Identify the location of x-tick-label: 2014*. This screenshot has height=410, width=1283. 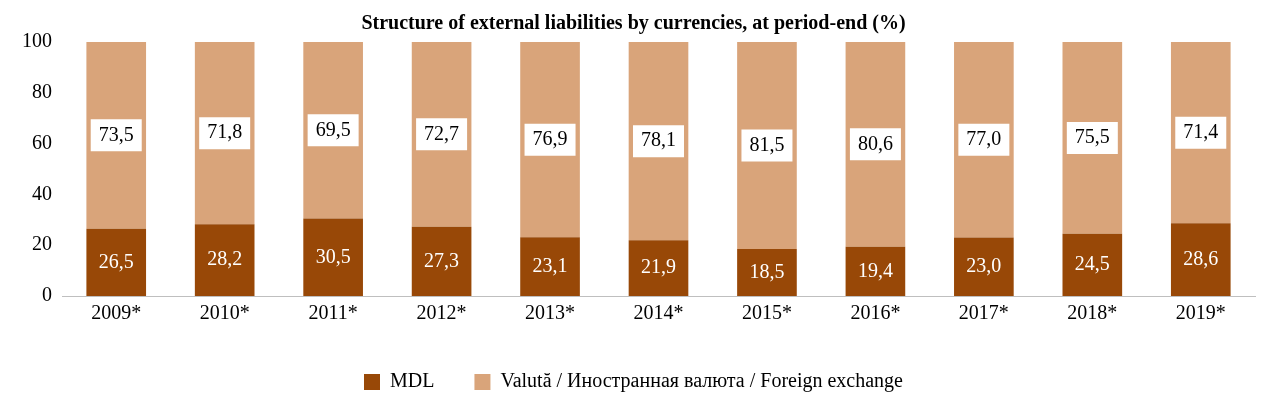
(658, 312).